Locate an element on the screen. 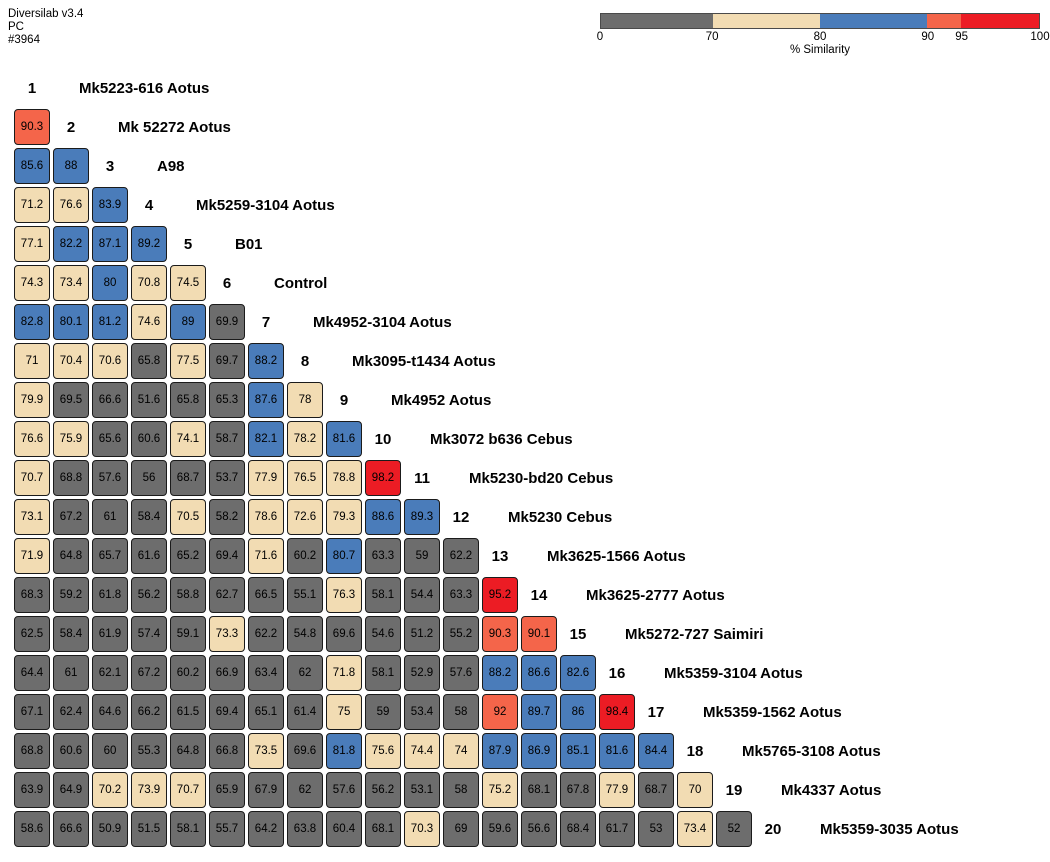 This screenshot has height=862, width=1050. matrix-cell-r15-c14: 90.1 is located at coordinates (539, 634).